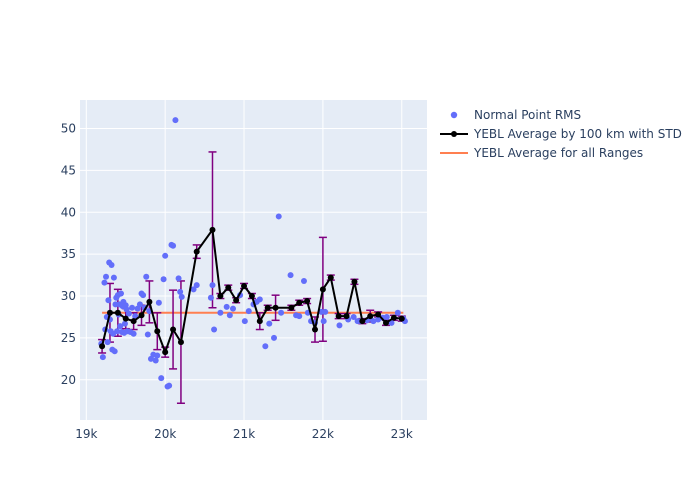  What do you see at coordinates (68, 212) in the screenshot?
I see `y-tick-label: 40` at bounding box center [68, 212].